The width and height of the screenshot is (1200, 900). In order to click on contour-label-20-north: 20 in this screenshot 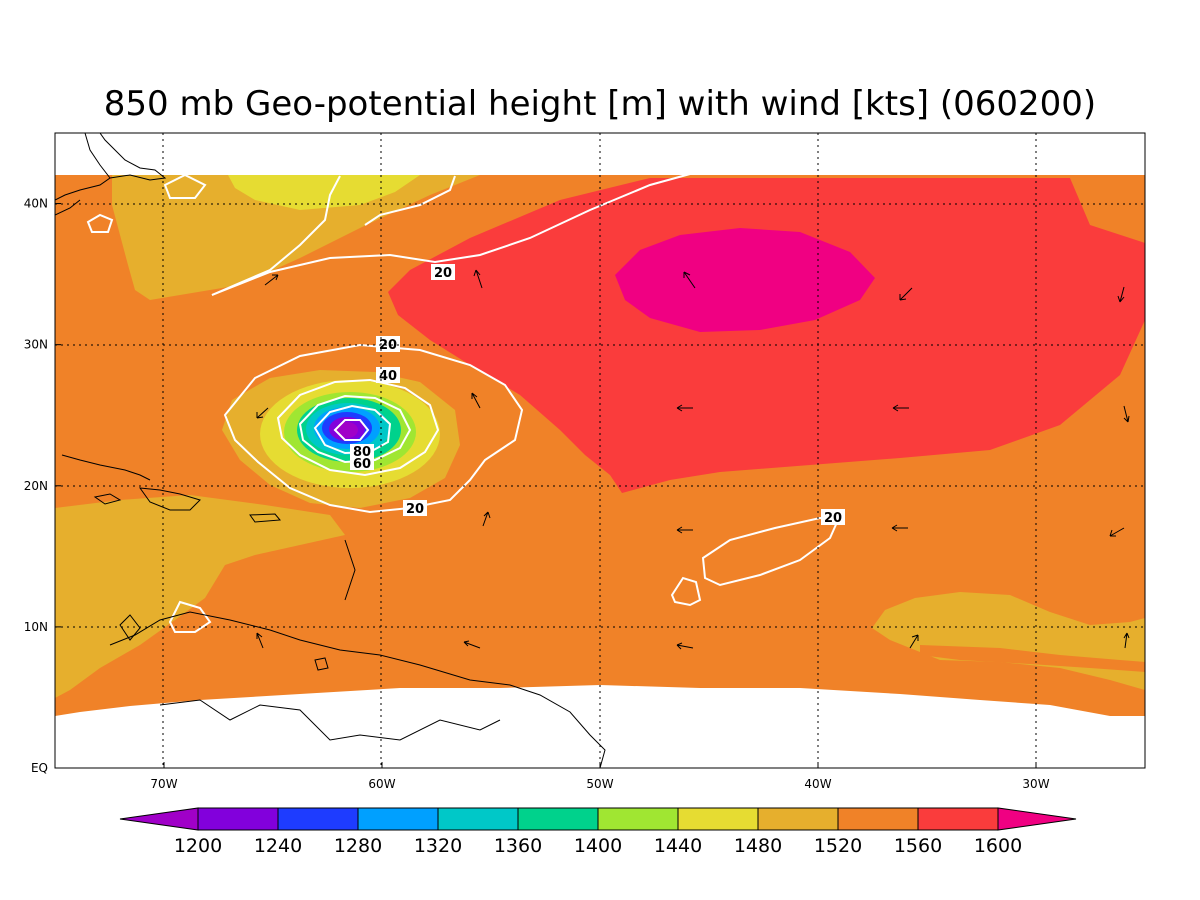, I will do `click(443, 272)`.